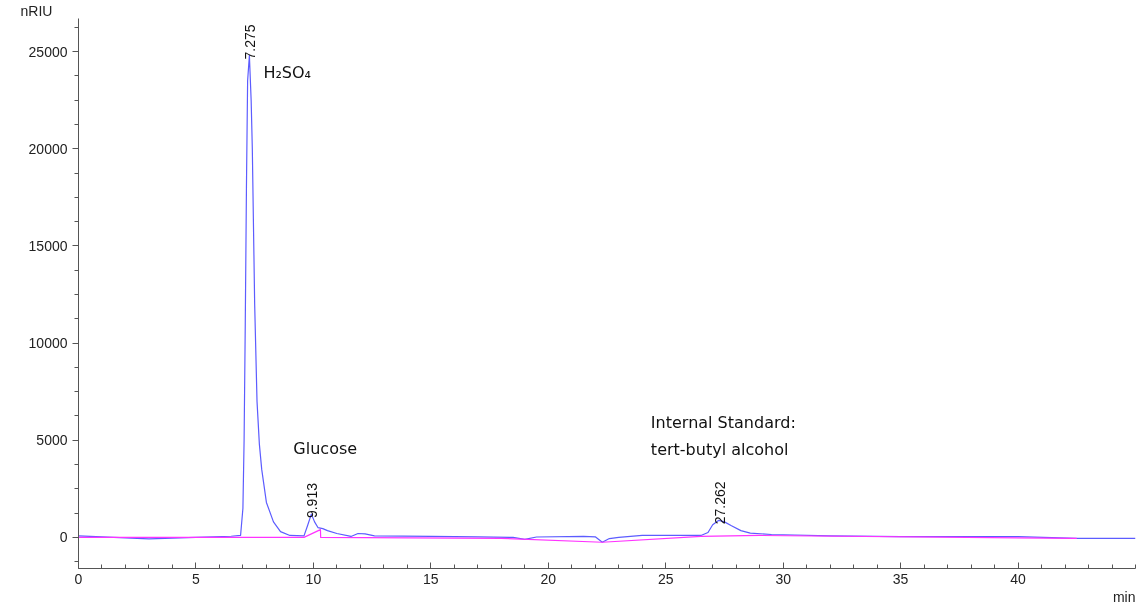 The height and width of the screenshot is (612, 1139). I want to click on y-tick-label: 0, so click(63, 537).